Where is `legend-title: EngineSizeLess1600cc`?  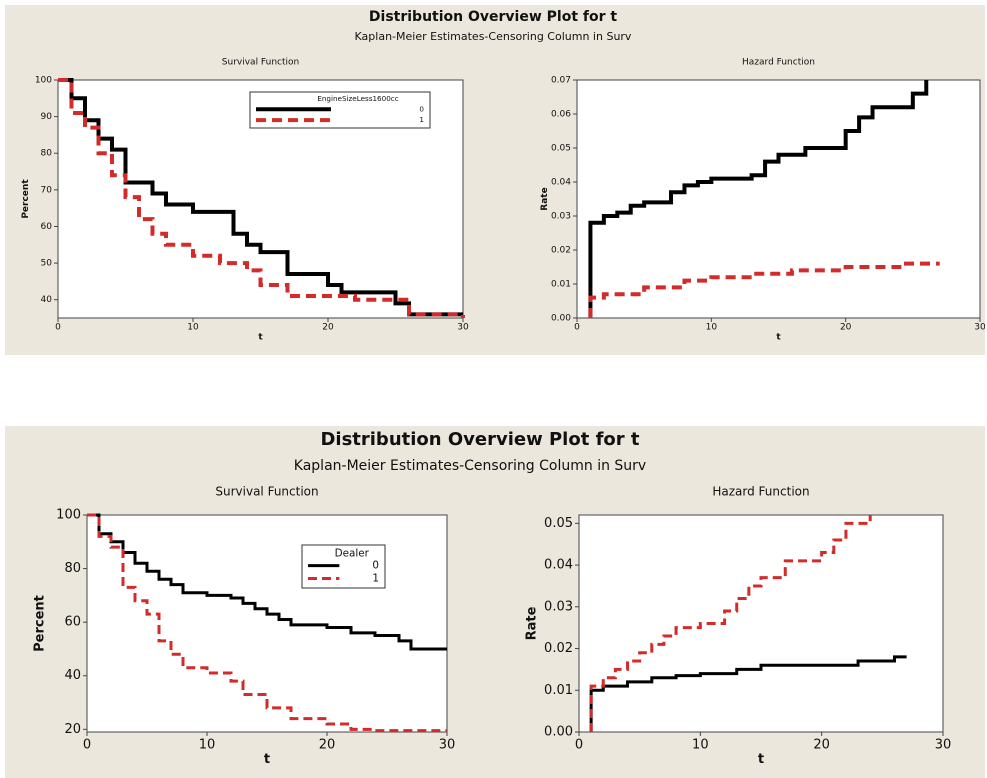
legend-title: EngineSizeLess1600cc is located at coordinates (357, 98).